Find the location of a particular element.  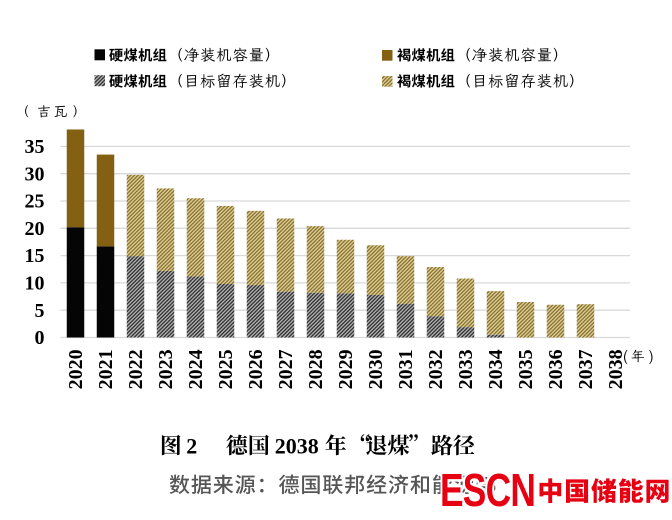

svg-text: 30 is located at coordinates (35, 174).